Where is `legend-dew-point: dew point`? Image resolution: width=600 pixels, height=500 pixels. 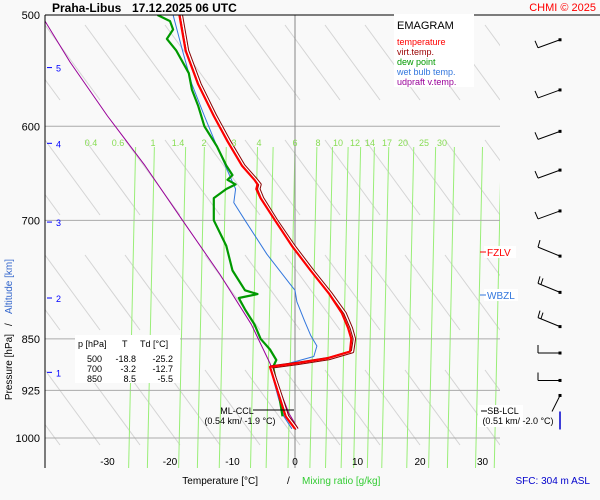 legend-dew-point: dew point is located at coordinates (416, 62).